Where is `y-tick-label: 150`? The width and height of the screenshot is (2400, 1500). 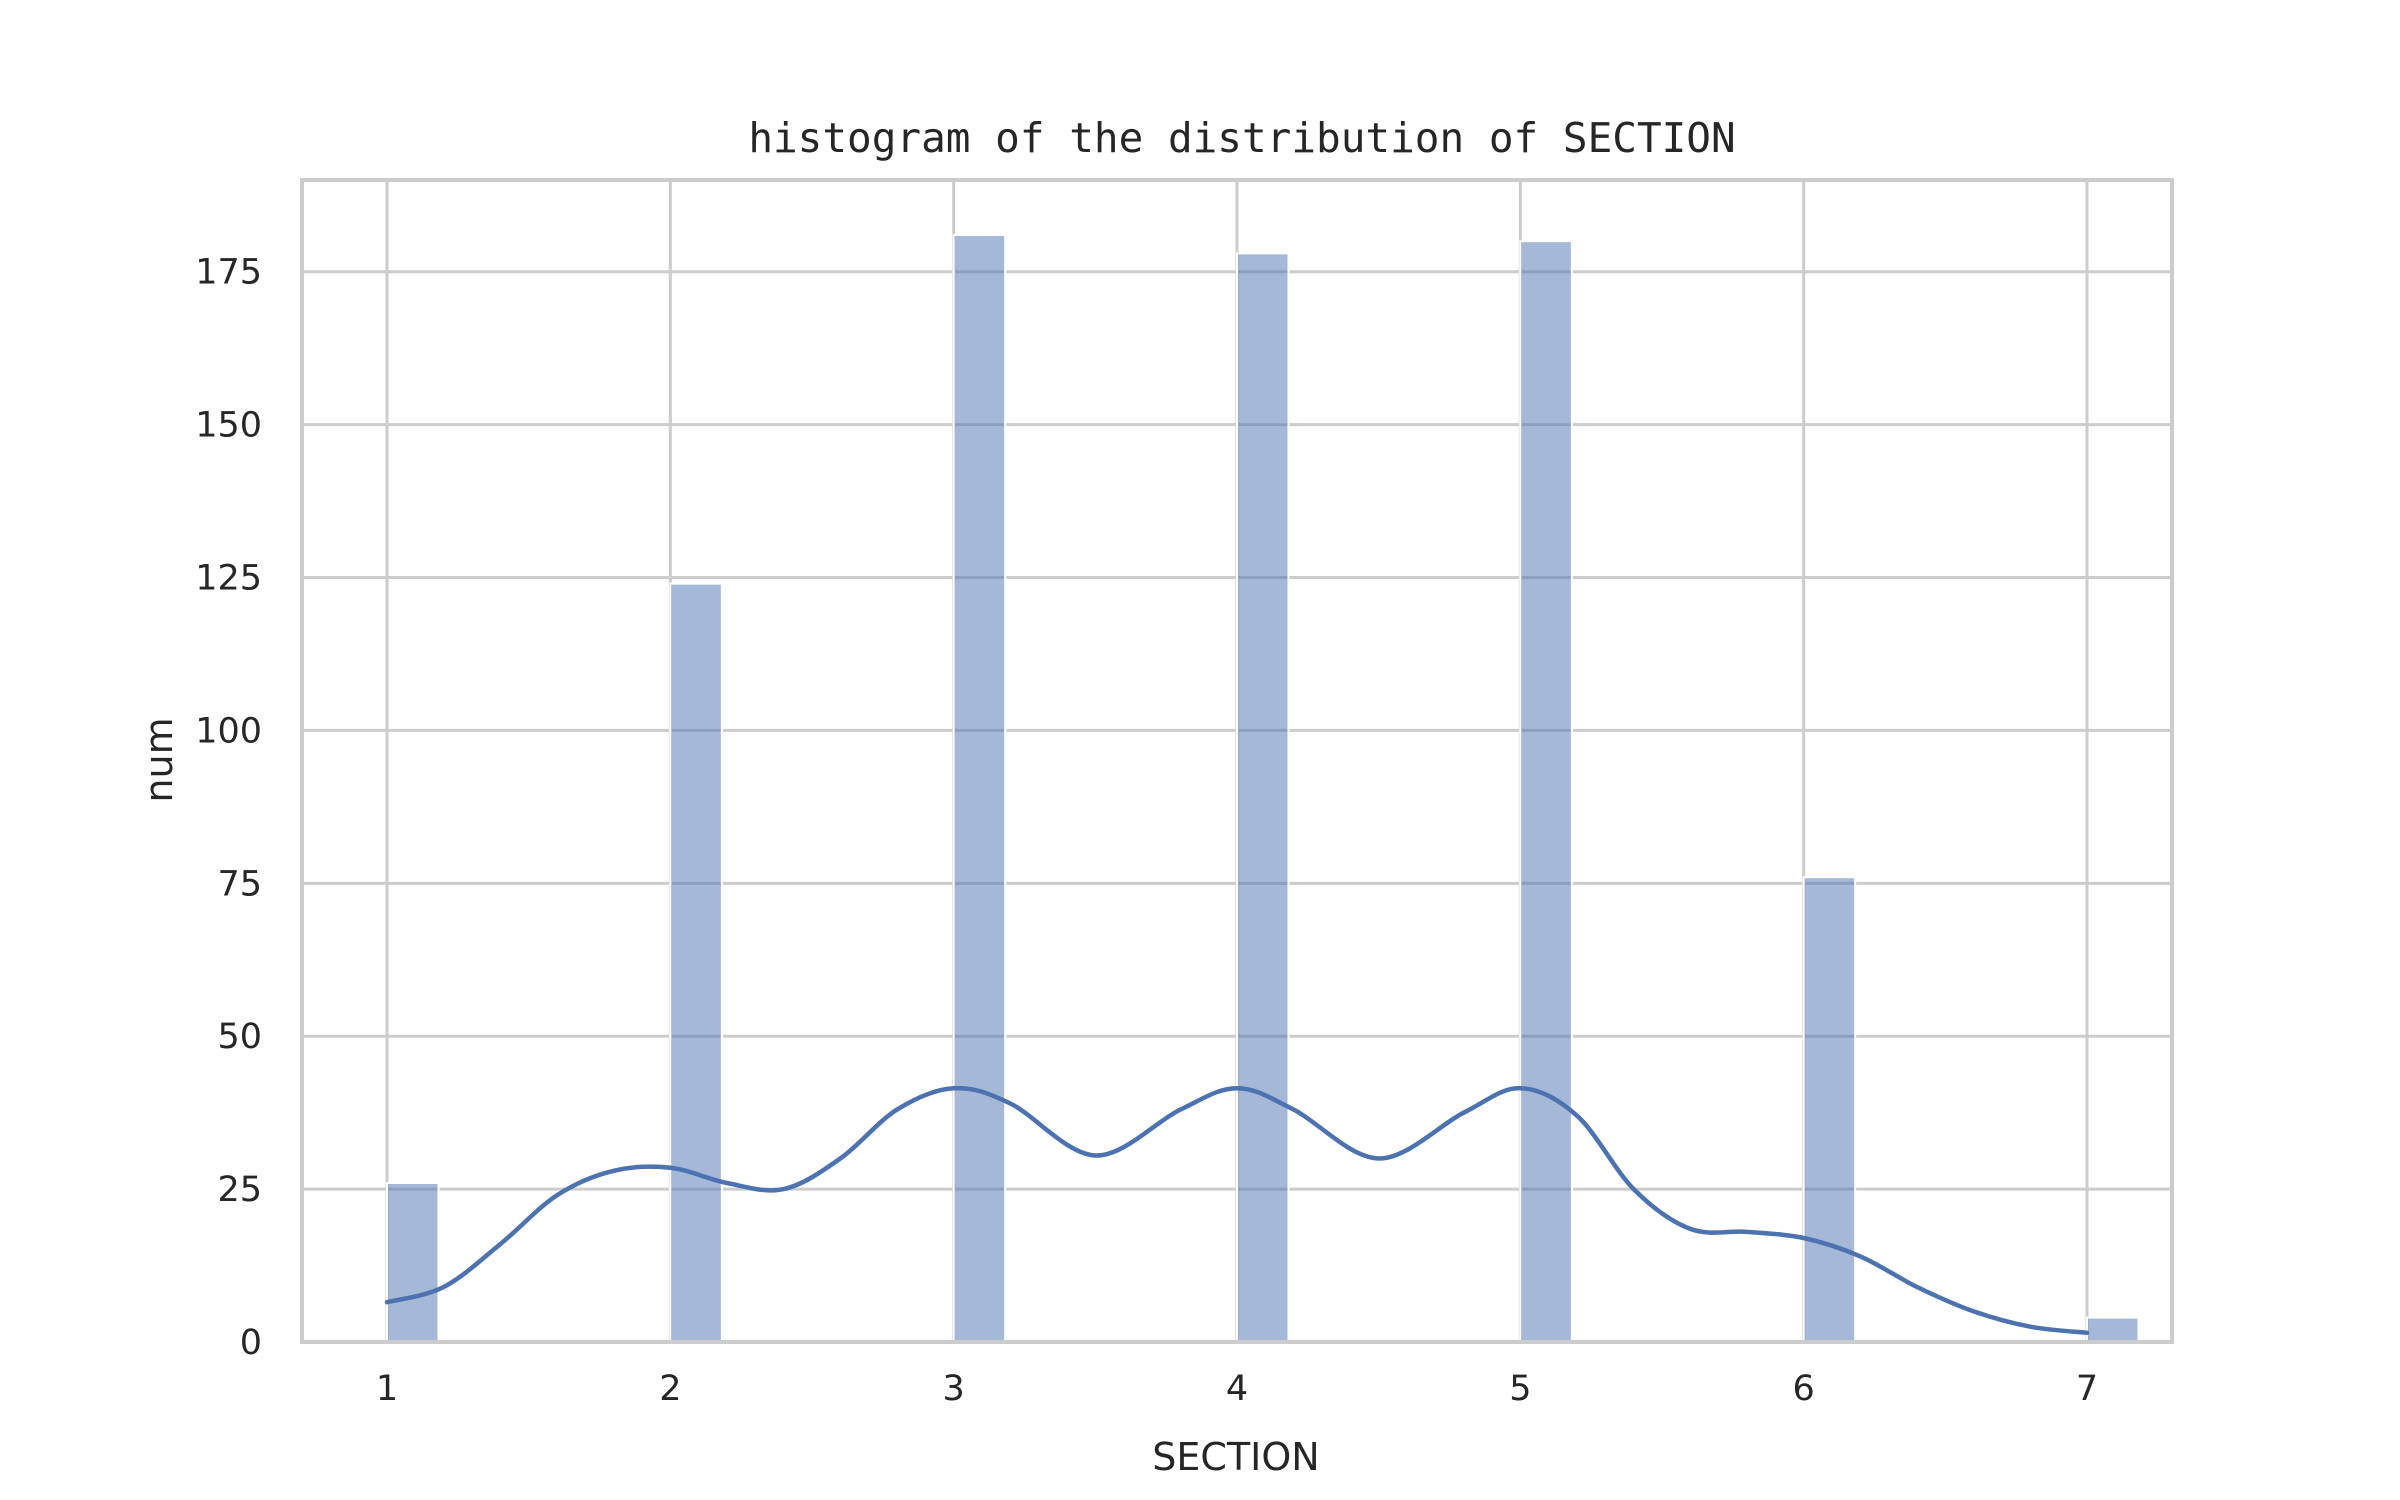 y-tick-label: 150 is located at coordinates (228, 426).